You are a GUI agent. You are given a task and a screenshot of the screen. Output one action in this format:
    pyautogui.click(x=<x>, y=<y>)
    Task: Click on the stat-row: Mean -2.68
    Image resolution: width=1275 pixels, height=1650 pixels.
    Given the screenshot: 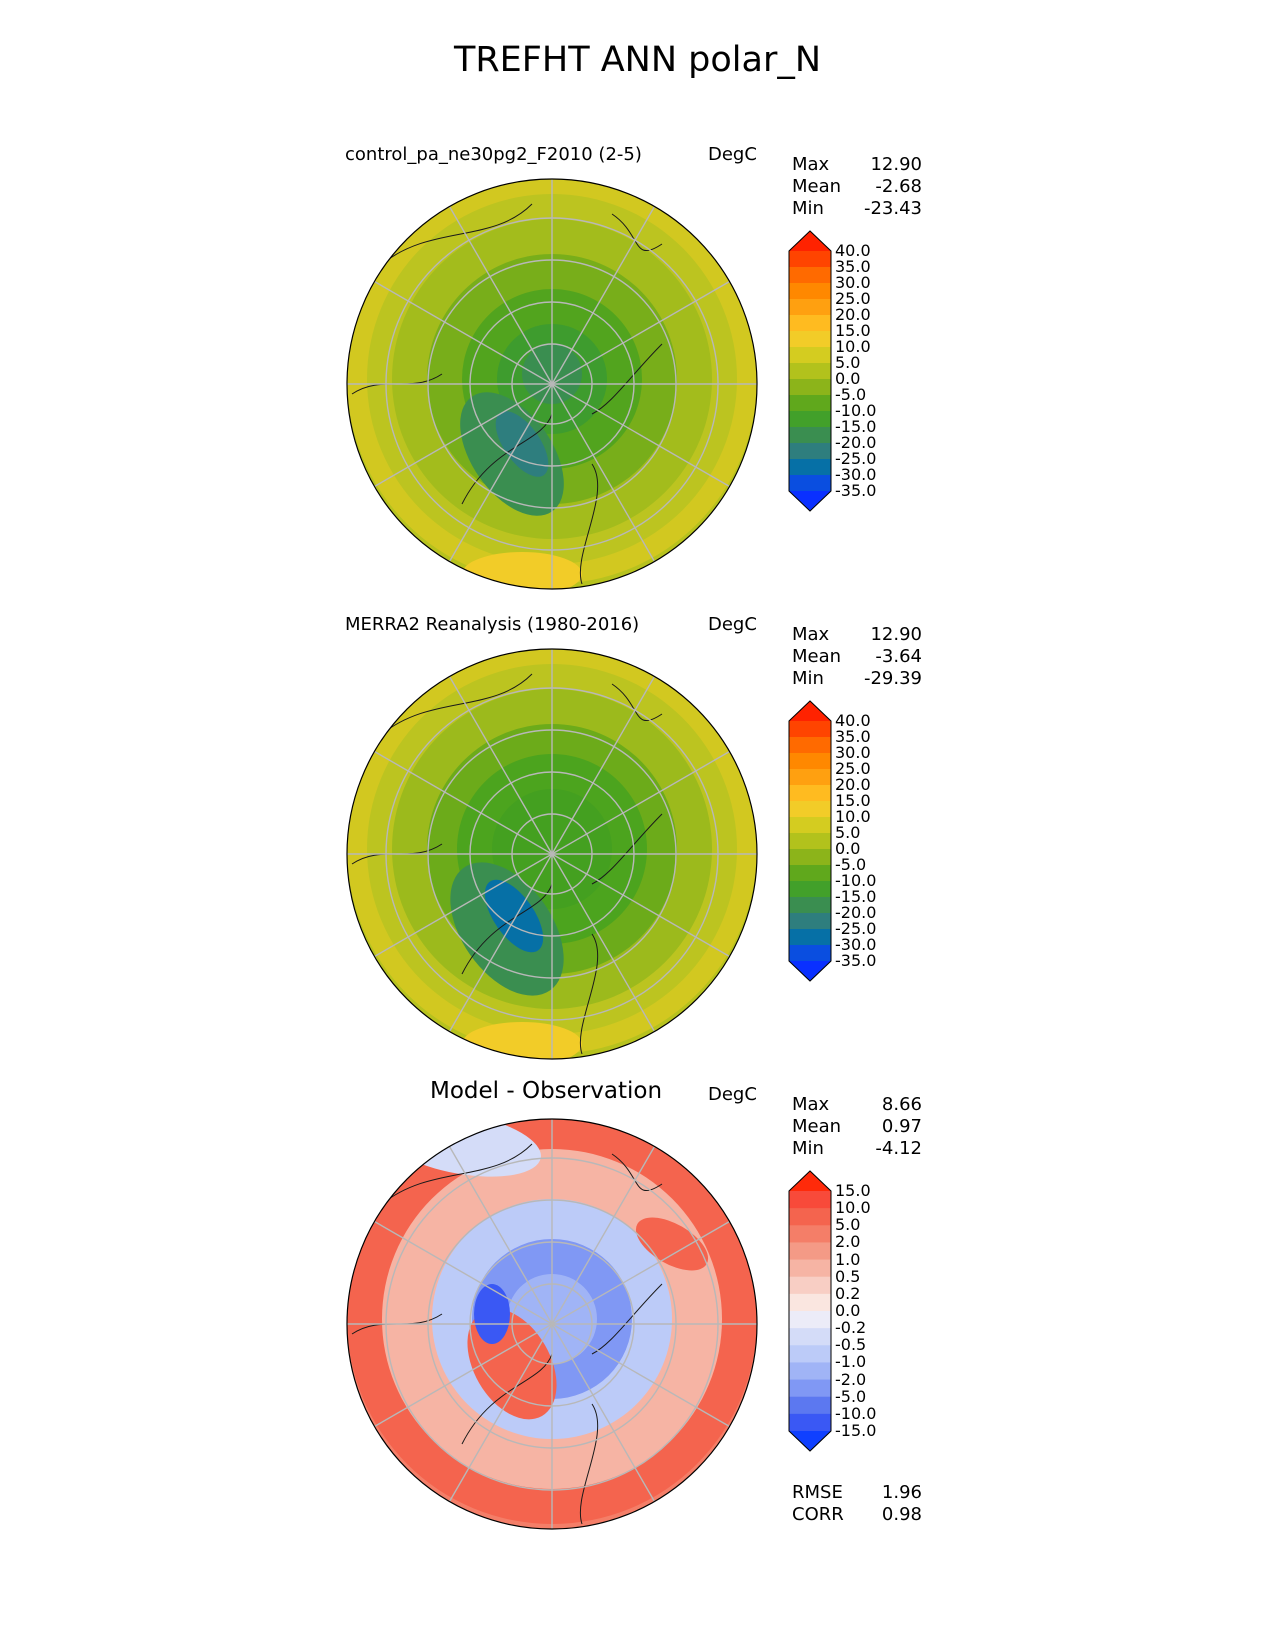 What is the action you would take?
    pyautogui.click(x=857, y=187)
    